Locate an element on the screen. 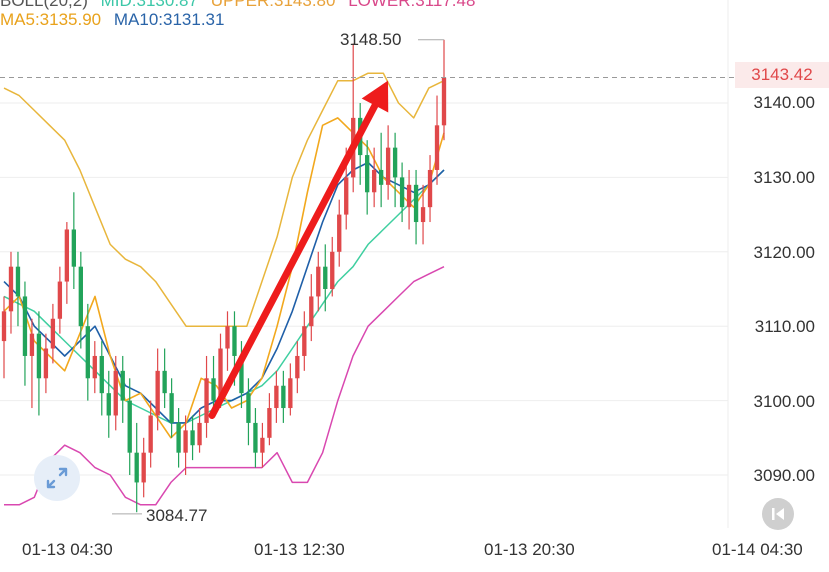 Image resolution: width=829 pixels, height=572 pixels. y-tick-label: 3100.00 is located at coordinates (784, 401).